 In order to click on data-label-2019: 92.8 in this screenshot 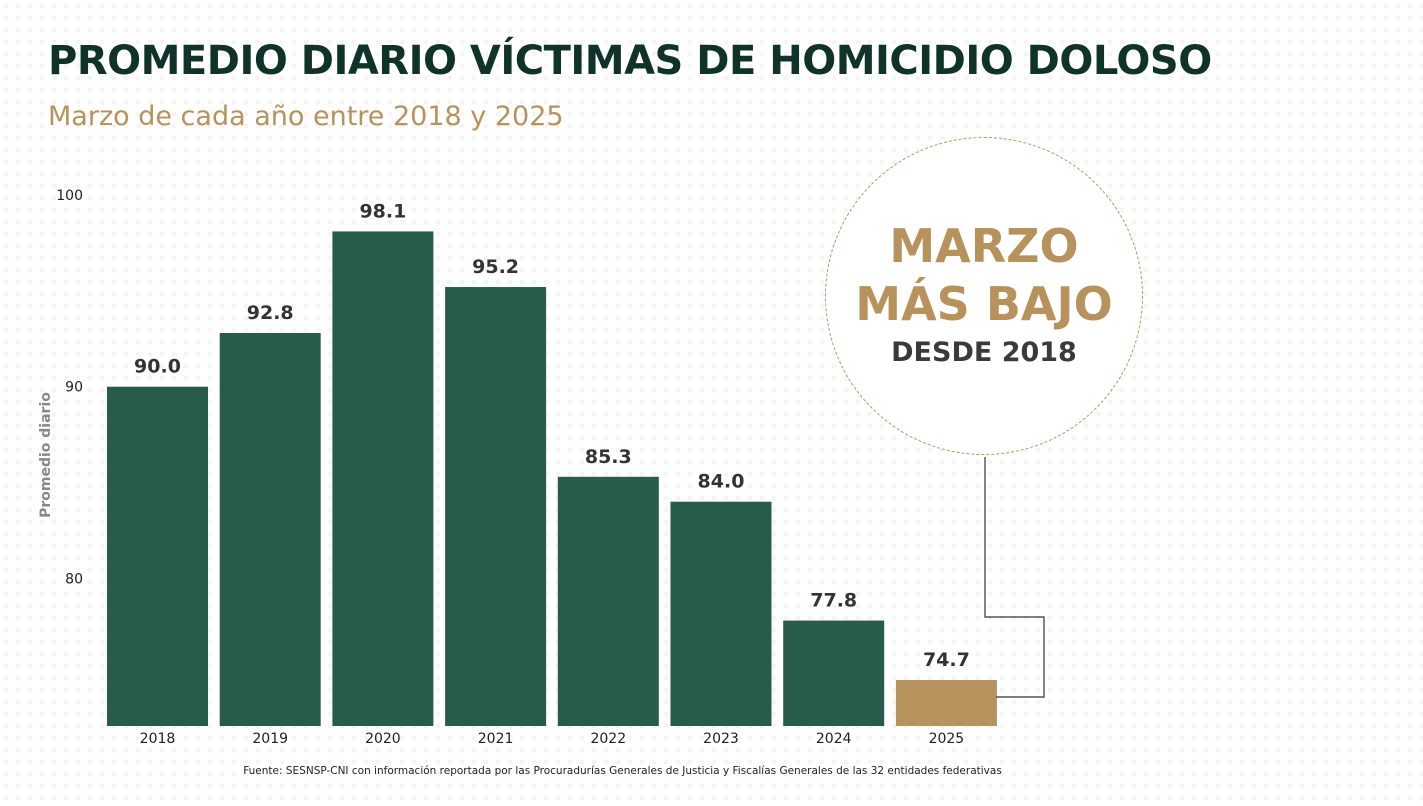, I will do `click(270, 313)`.